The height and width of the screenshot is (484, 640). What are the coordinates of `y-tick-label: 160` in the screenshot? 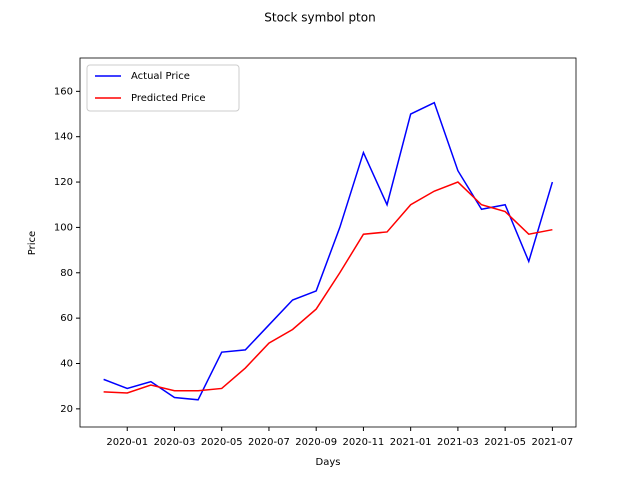 It's located at (63, 91).